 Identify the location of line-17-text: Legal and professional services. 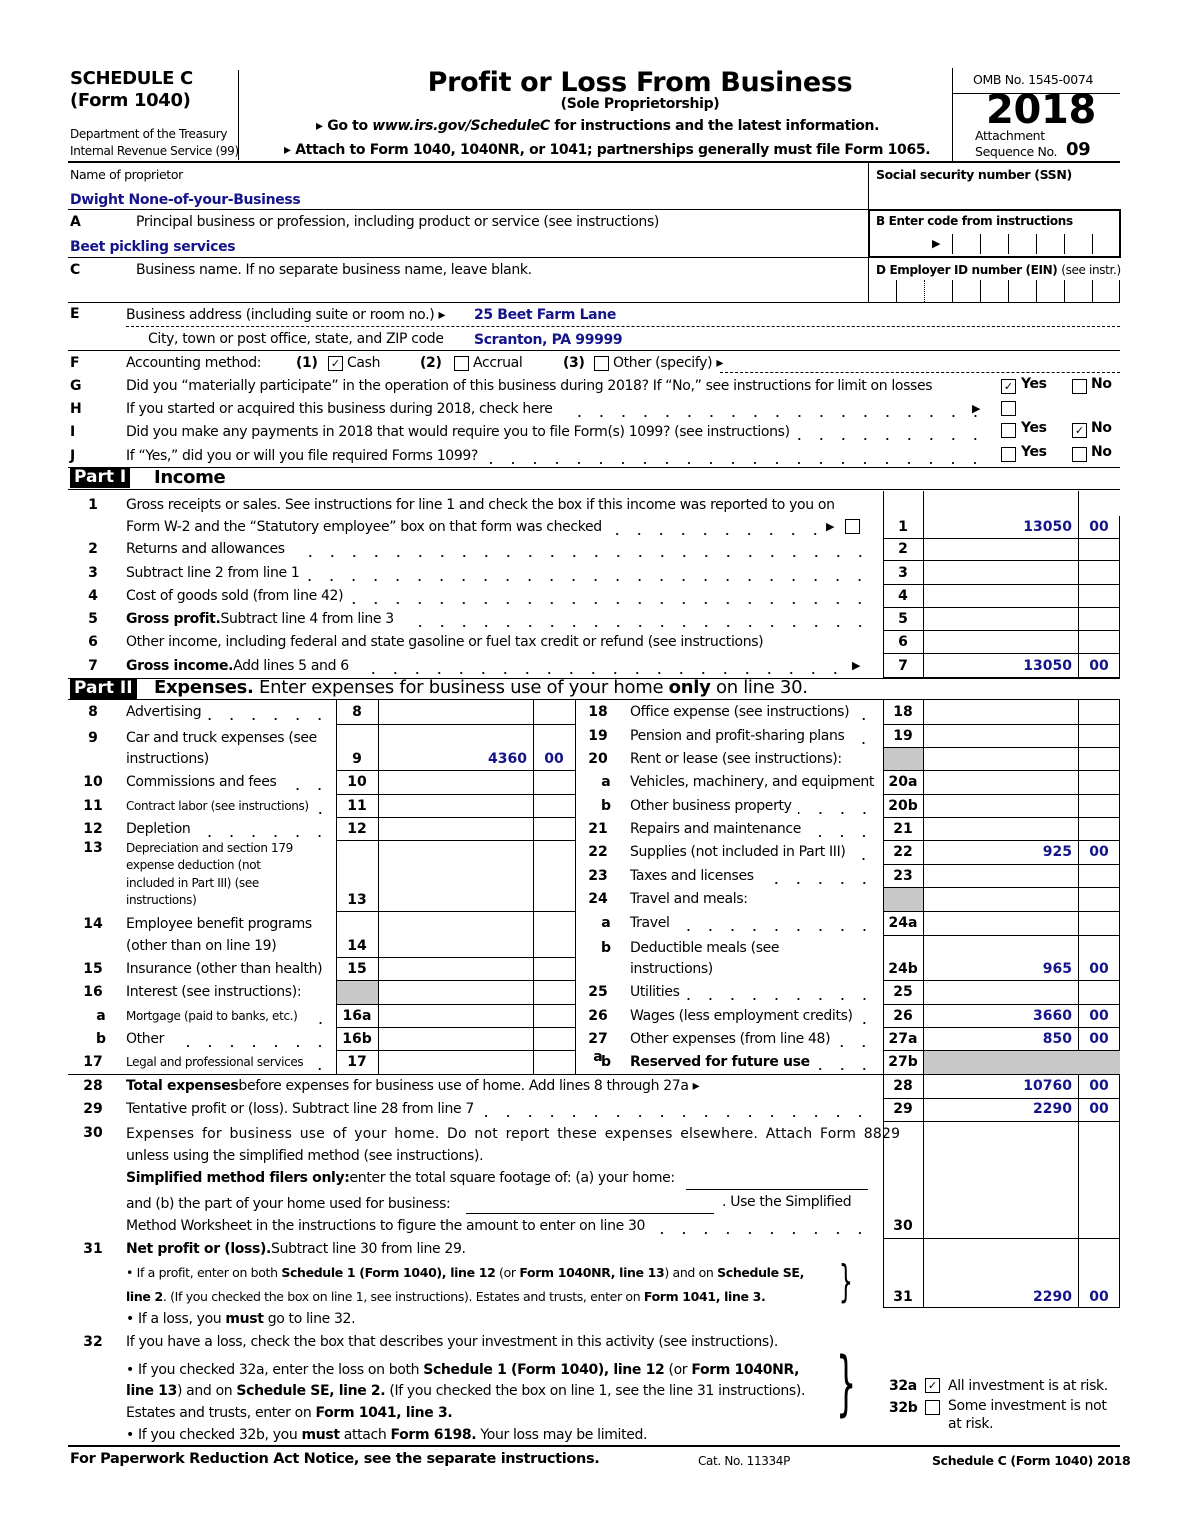
(228, 1062).